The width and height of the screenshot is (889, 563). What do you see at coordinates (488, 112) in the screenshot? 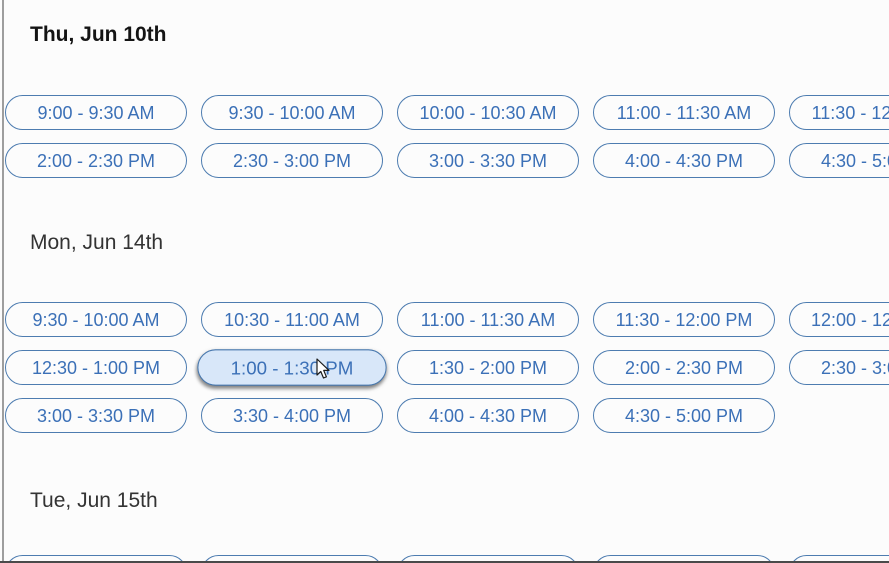
I see `time-slot-button: 10:00 - 10:30 AM` at bounding box center [488, 112].